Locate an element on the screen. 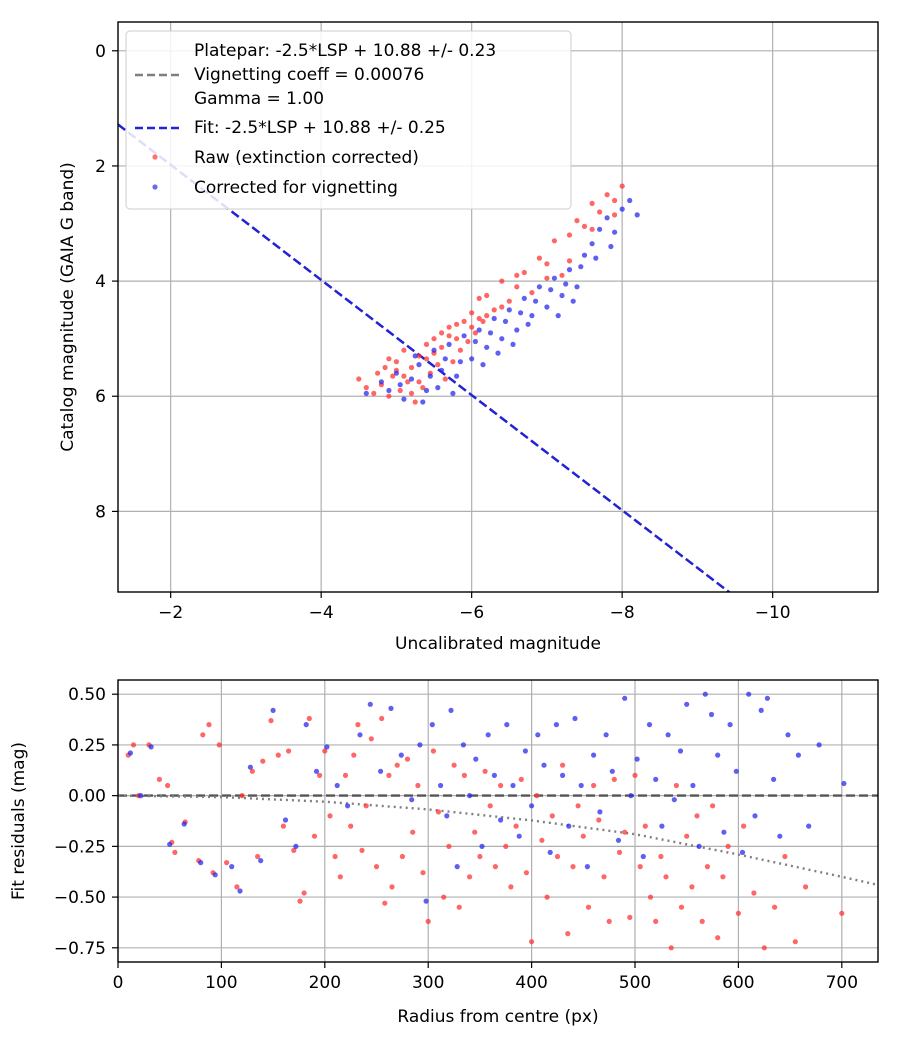  y-tick-label: 0.25 is located at coordinates (87, 746).